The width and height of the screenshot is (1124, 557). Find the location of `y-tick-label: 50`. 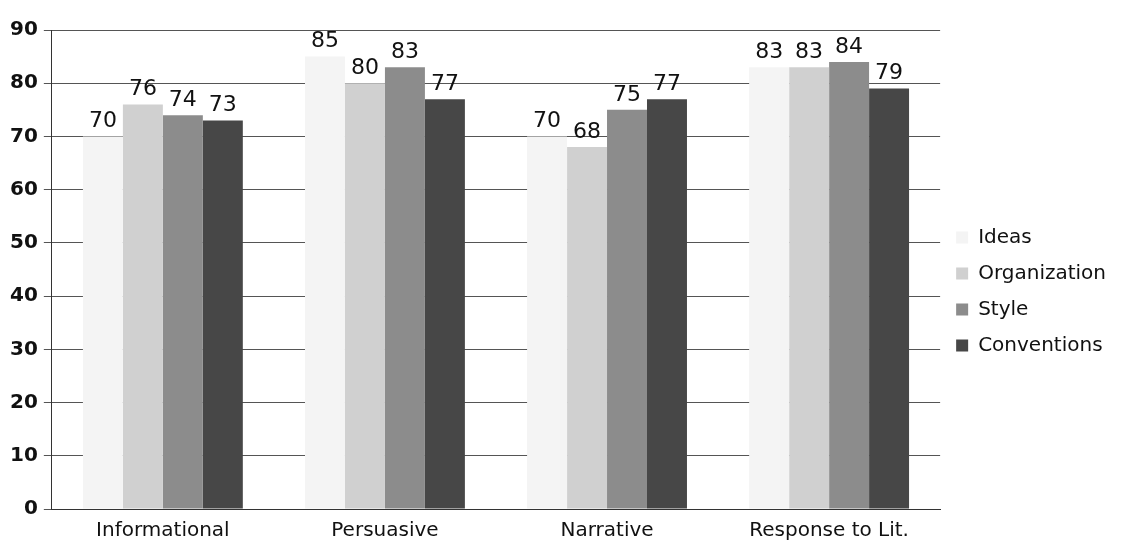

y-tick-label: 50 is located at coordinates (23, 241).